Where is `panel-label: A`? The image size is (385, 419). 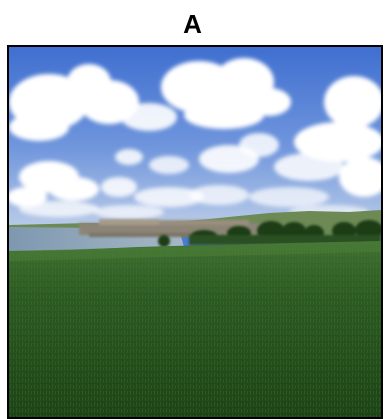 panel-label: A is located at coordinates (192, 24).